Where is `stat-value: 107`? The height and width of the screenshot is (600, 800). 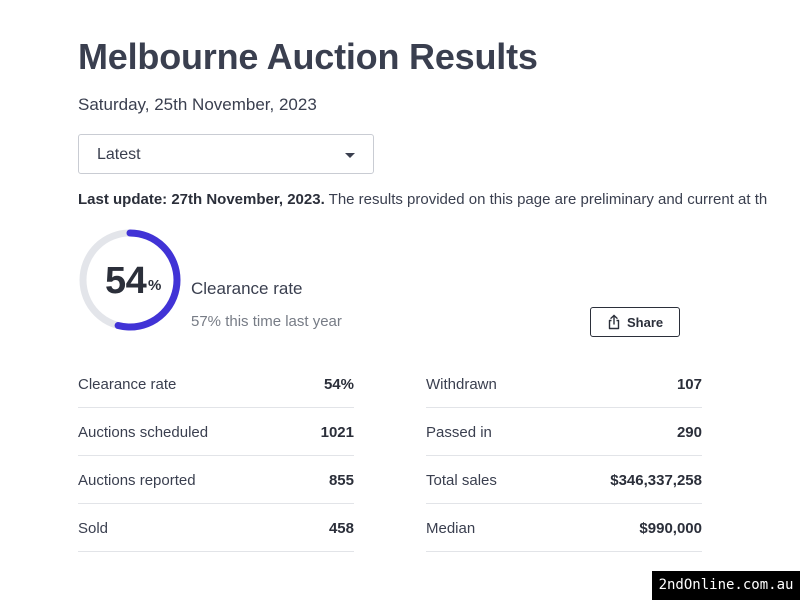 stat-value: 107 is located at coordinates (689, 384).